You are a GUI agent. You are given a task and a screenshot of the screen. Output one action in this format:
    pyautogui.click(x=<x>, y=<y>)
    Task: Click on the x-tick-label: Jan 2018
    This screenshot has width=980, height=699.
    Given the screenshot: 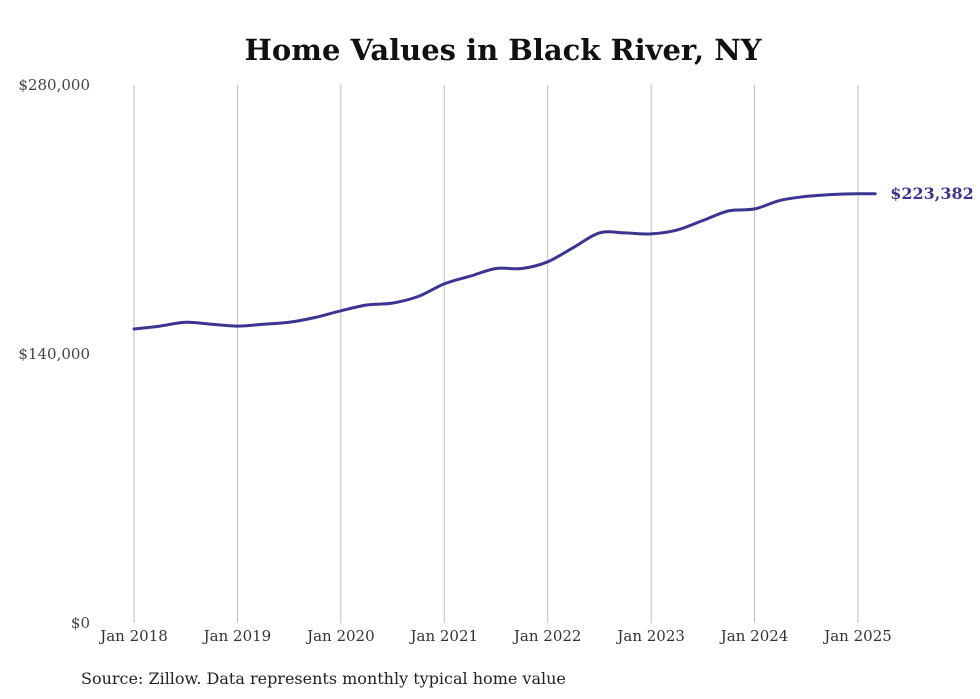 What is the action you would take?
    pyautogui.click(x=133, y=636)
    